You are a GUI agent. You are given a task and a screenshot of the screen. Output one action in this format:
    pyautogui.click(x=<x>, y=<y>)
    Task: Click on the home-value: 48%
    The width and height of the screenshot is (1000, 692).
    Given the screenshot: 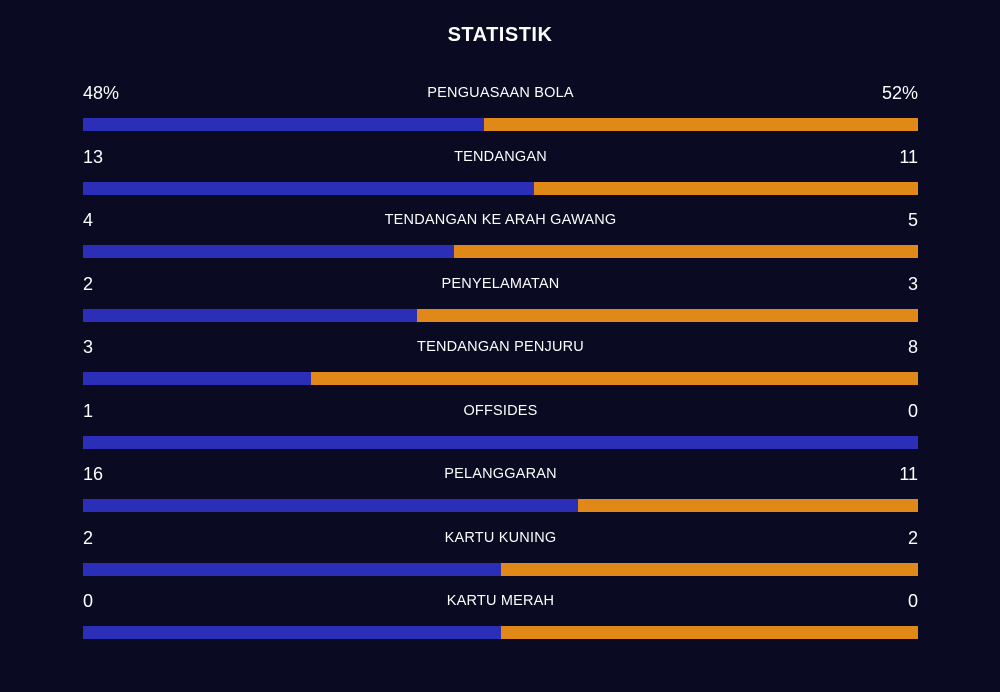 What is the action you would take?
    pyautogui.click(x=101, y=93)
    